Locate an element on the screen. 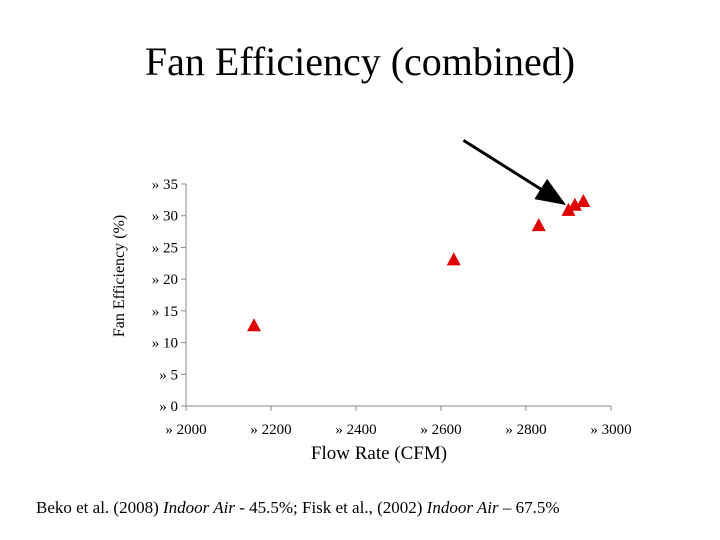 This screenshot has width=720, height=540. y-tick-label: » 5 is located at coordinates (168, 375).